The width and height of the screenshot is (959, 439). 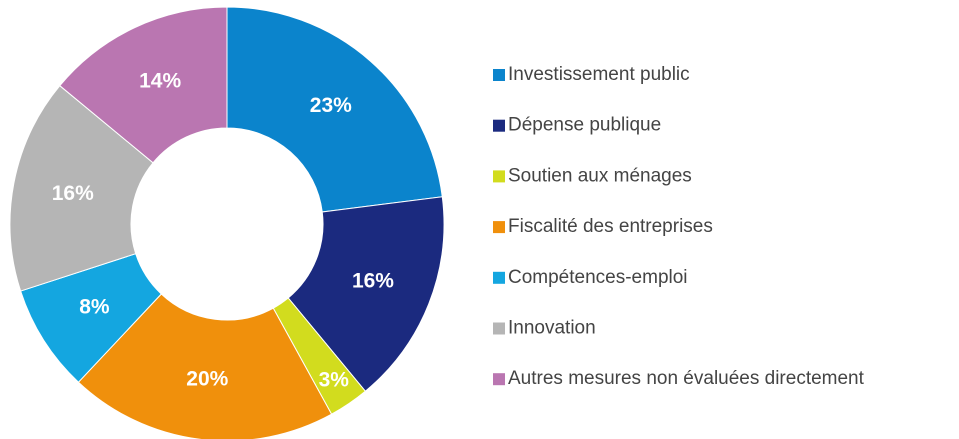 What do you see at coordinates (207, 378) in the screenshot?
I see `data-label: 20%` at bounding box center [207, 378].